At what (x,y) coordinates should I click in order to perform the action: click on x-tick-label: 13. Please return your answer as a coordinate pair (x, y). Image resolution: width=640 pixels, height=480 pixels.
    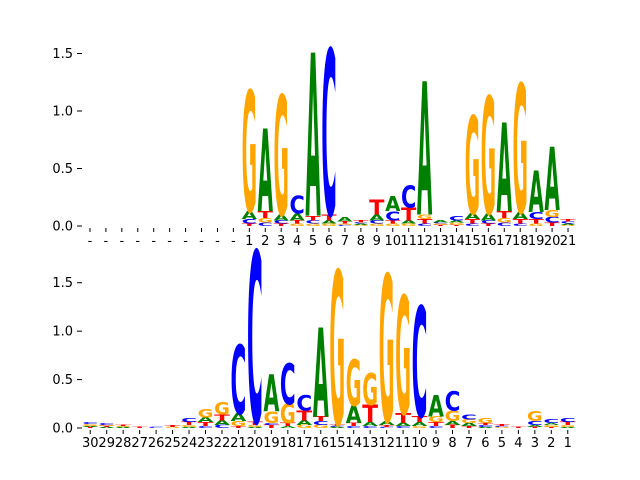
    Looking at the image, I should click on (370, 443).